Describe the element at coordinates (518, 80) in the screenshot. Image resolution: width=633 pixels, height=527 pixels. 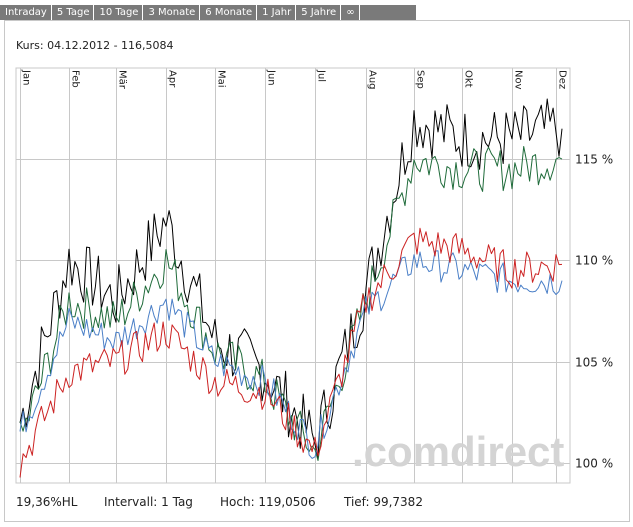
I see `x-tick-label: Nov` at that location.